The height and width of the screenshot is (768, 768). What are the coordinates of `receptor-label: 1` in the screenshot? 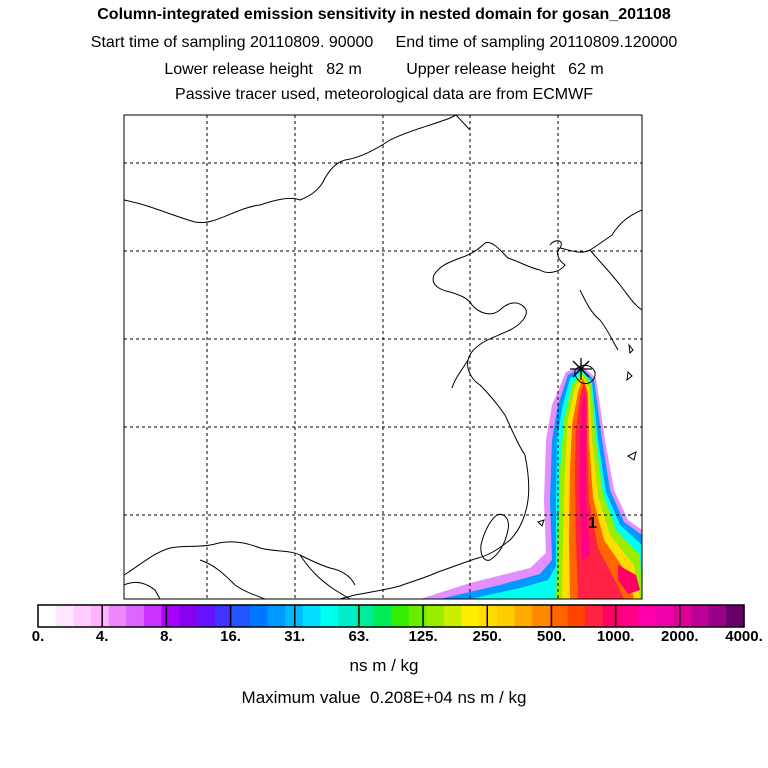 It's located at (592, 523).